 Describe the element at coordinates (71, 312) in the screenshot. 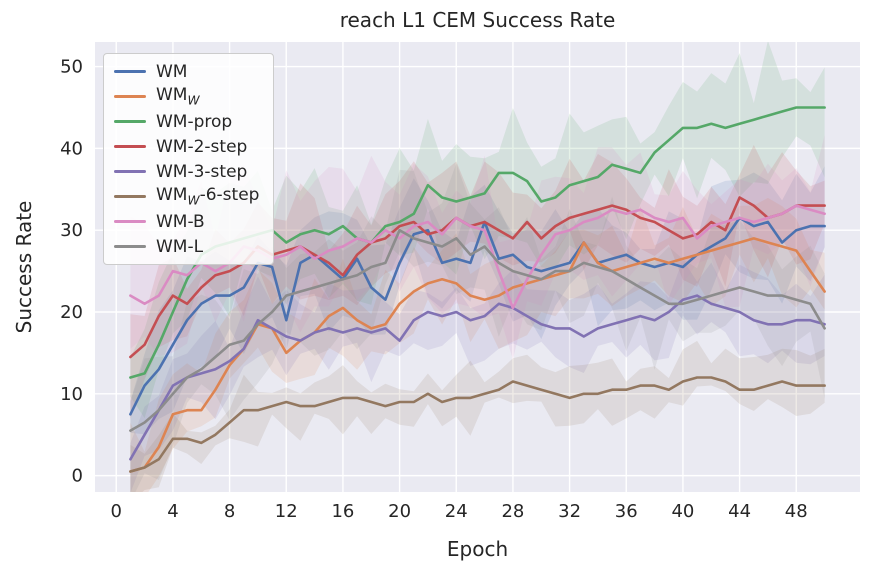

I see `y-tick-label: 20` at that location.